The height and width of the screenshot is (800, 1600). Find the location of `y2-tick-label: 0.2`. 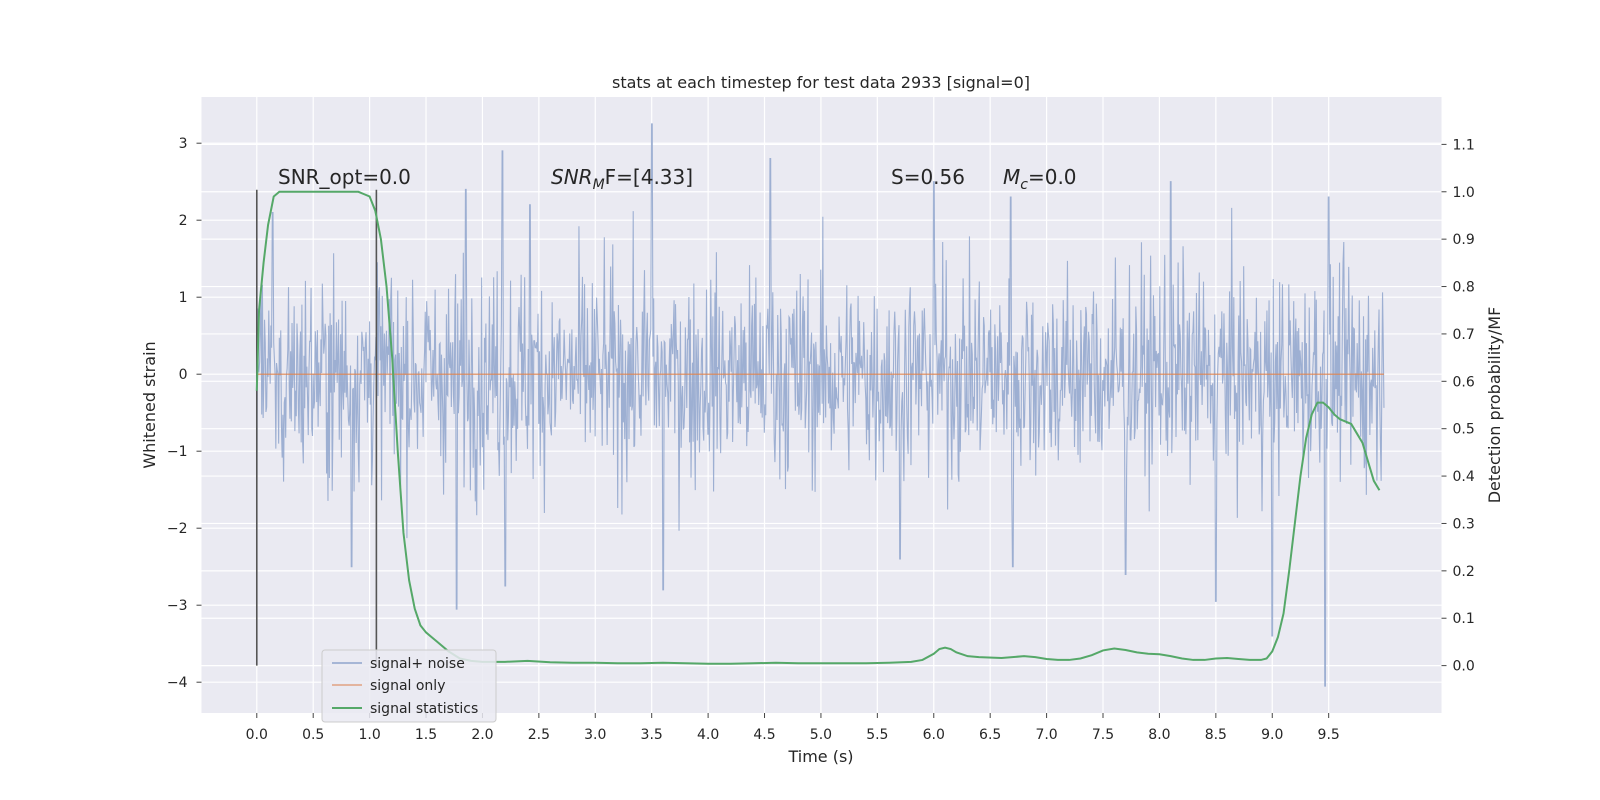

y2-tick-label: 0.2 is located at coordinates (1464, 572).